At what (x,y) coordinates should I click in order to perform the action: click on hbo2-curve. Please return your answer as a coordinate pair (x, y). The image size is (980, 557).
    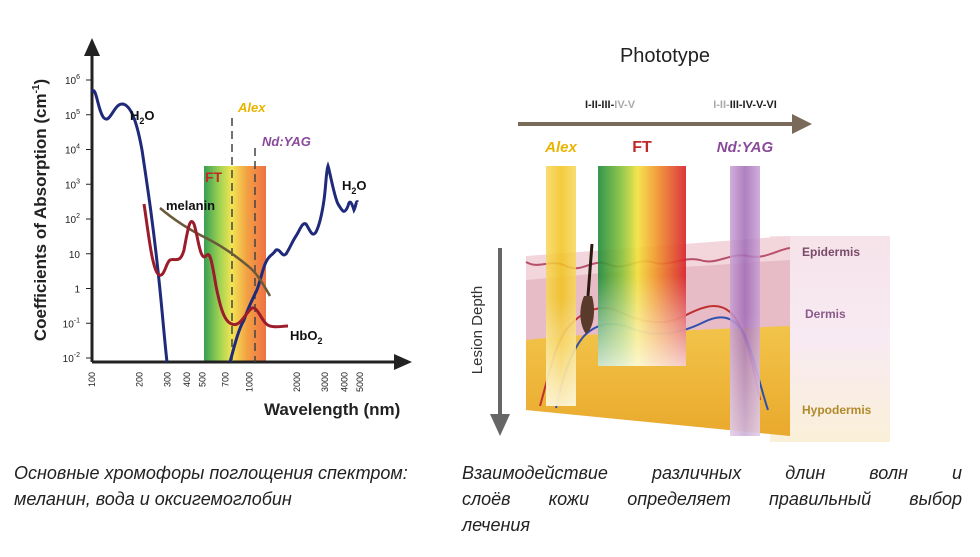
    Looking at the image, I should click on (215, 266).